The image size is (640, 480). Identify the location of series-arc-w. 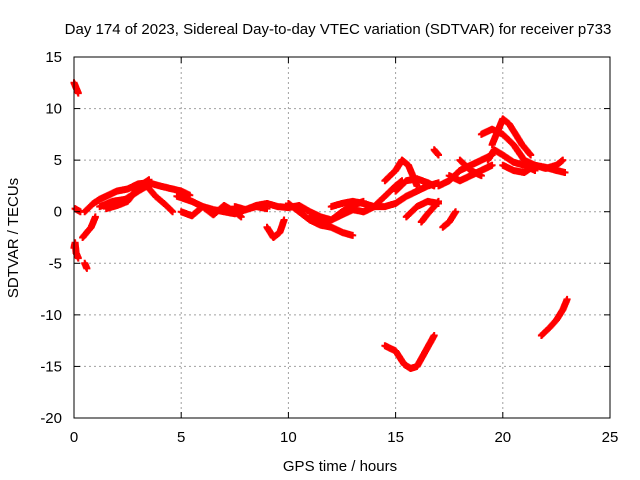
(449, 219).